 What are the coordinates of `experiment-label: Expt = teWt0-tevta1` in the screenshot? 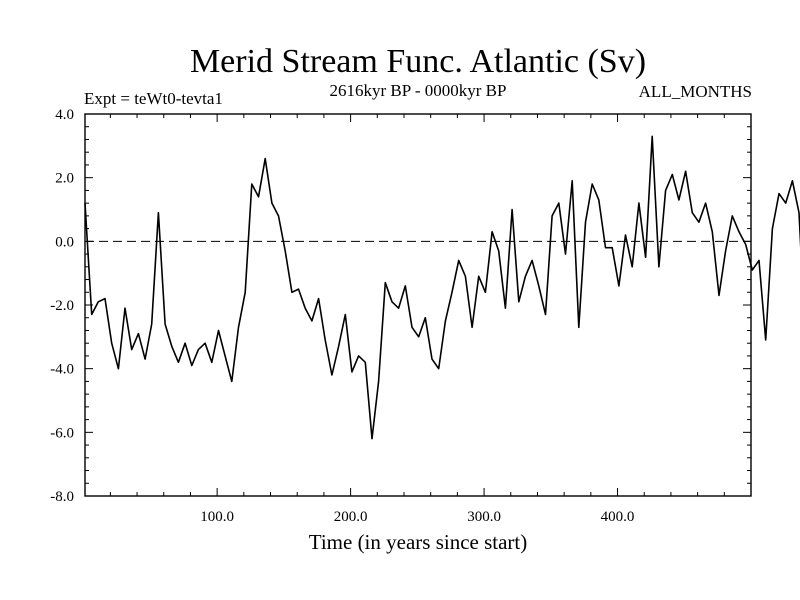 It's located at (153, 98).